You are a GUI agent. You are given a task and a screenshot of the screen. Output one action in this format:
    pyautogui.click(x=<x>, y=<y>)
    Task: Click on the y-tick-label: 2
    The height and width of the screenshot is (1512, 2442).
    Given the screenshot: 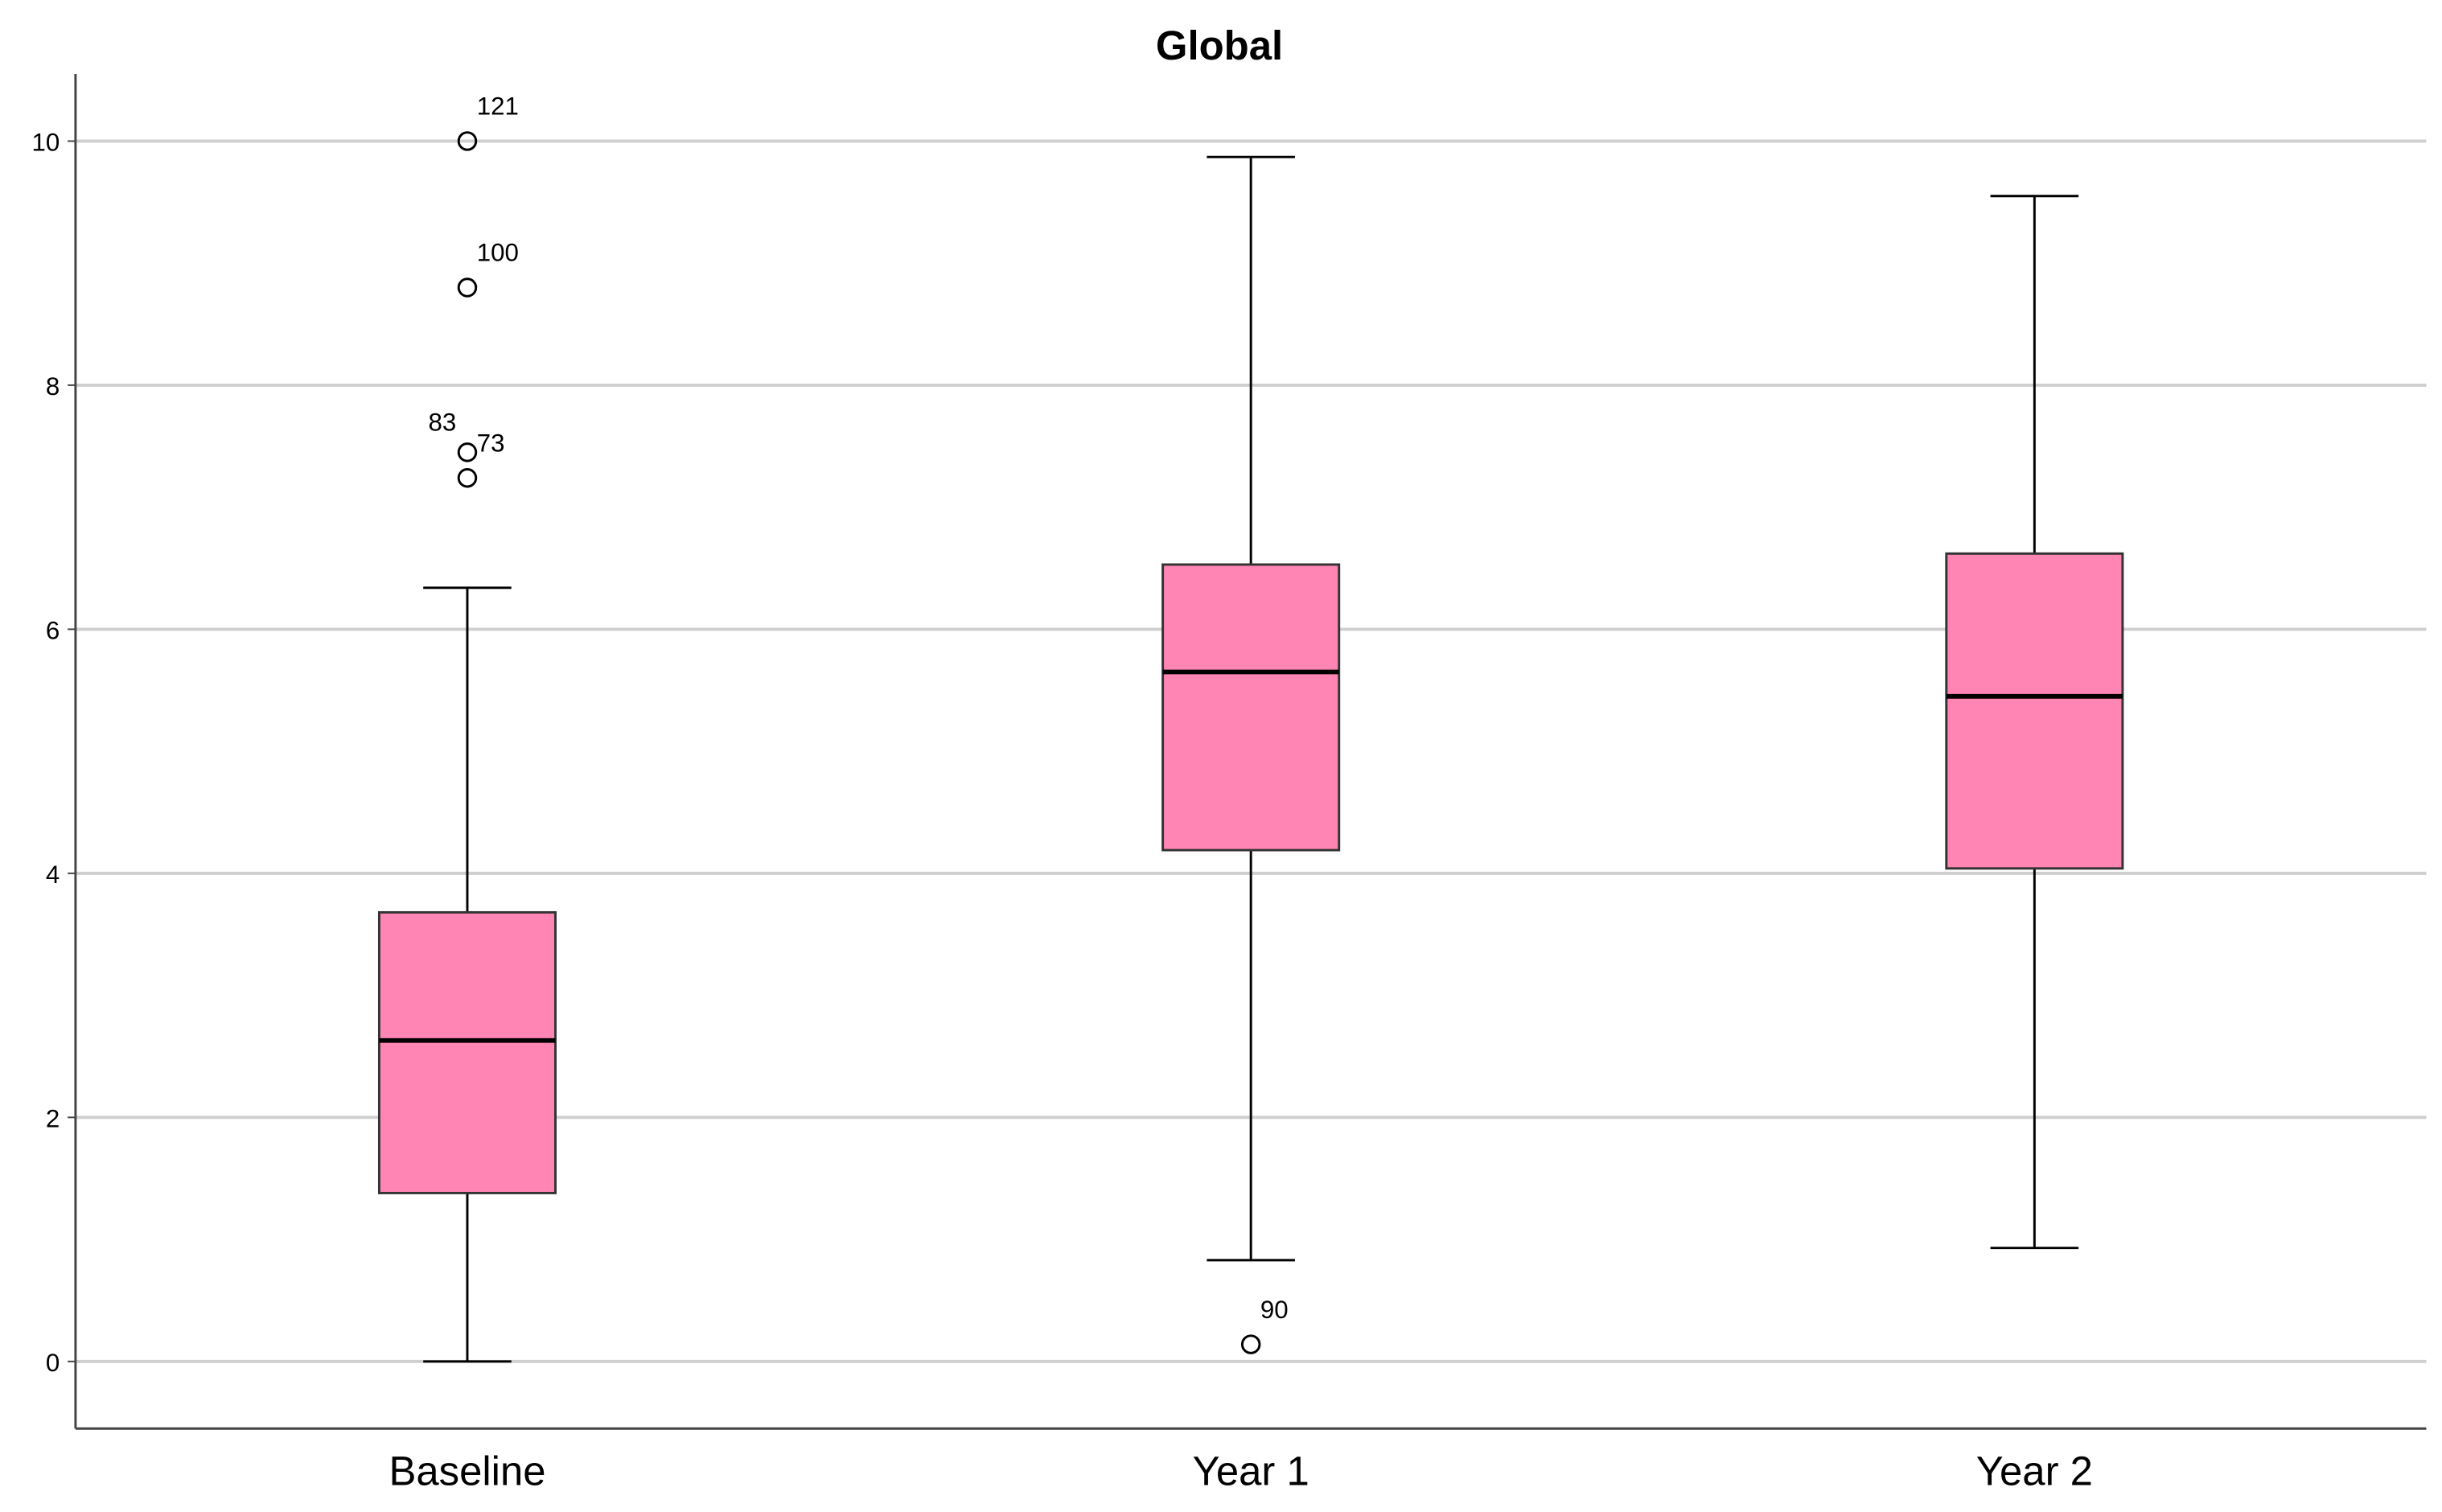 What is the action you would take?
    pyautogui.click(x=53, y=1119)
    